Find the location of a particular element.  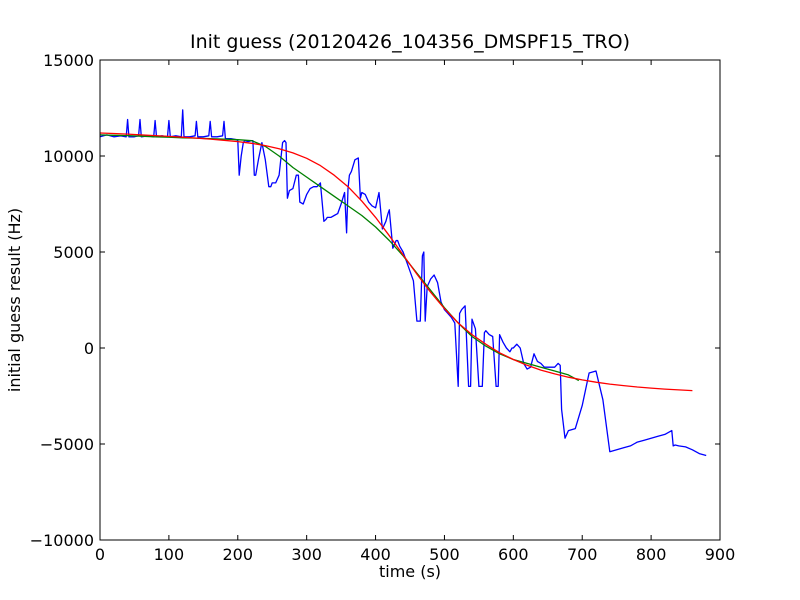

x-tick-label: 600 is located at coordinates (513, 554).